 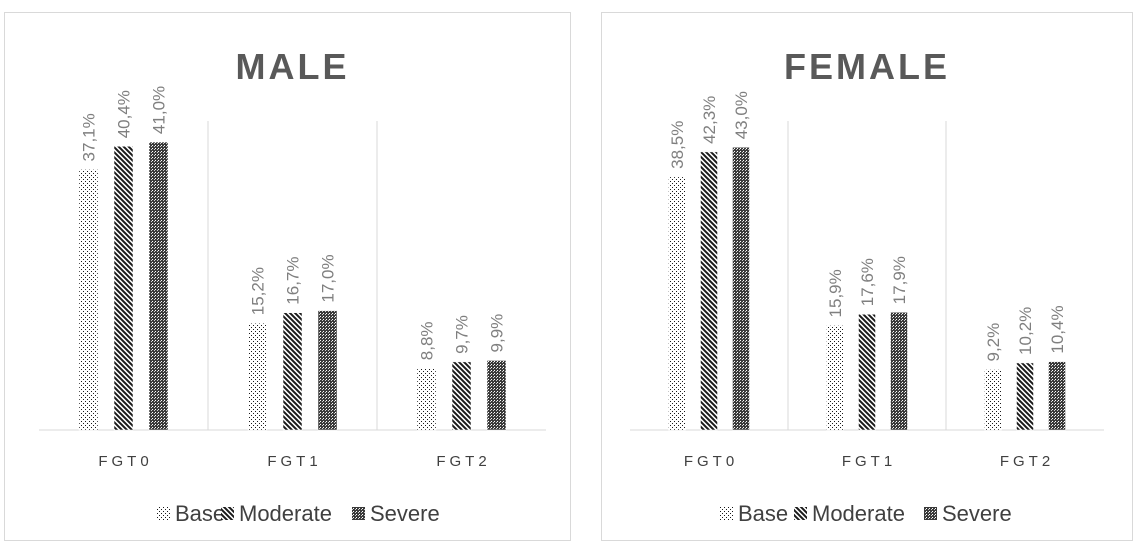 I want to click on data-label: 37,1%, so click(x=89, y=137).